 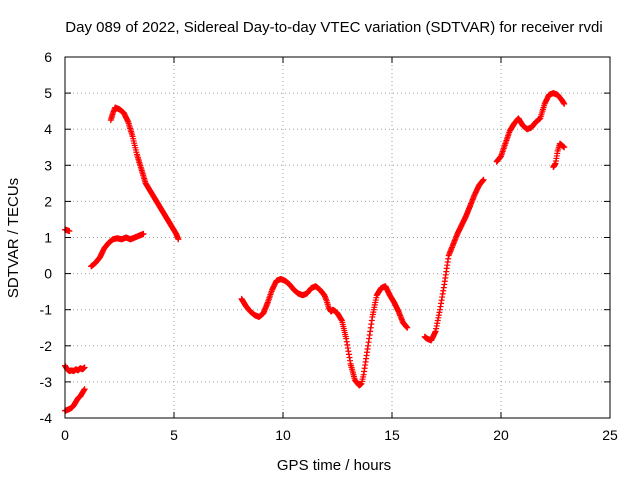 I want to click on y-tick-label: -1, so click(x=46, y=310).